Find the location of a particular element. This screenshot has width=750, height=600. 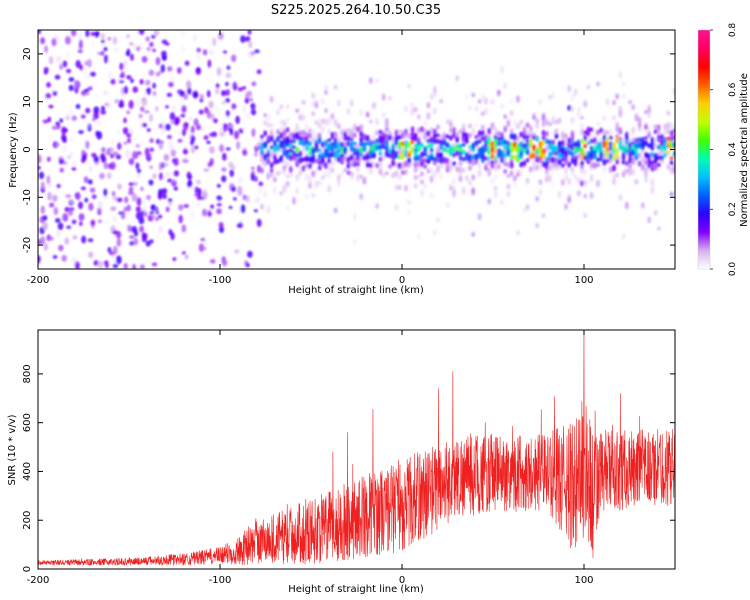

colorbar-gradient is located at coordinates (704, 149).